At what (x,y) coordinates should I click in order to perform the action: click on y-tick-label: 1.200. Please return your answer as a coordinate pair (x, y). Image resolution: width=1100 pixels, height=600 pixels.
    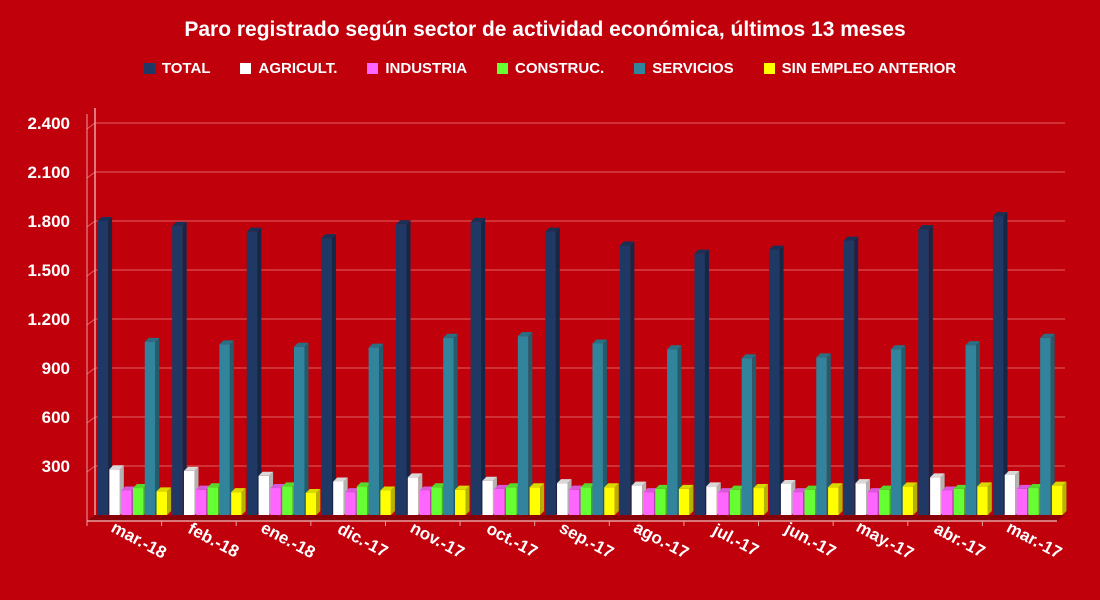
    Looking at the image, I should click on (48, 319).